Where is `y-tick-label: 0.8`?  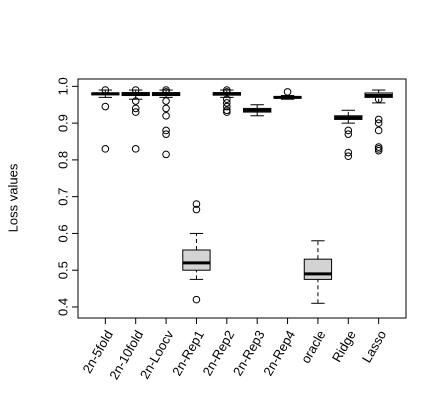
y-tick-label: 0.8 is located at coordinates (62, 160).